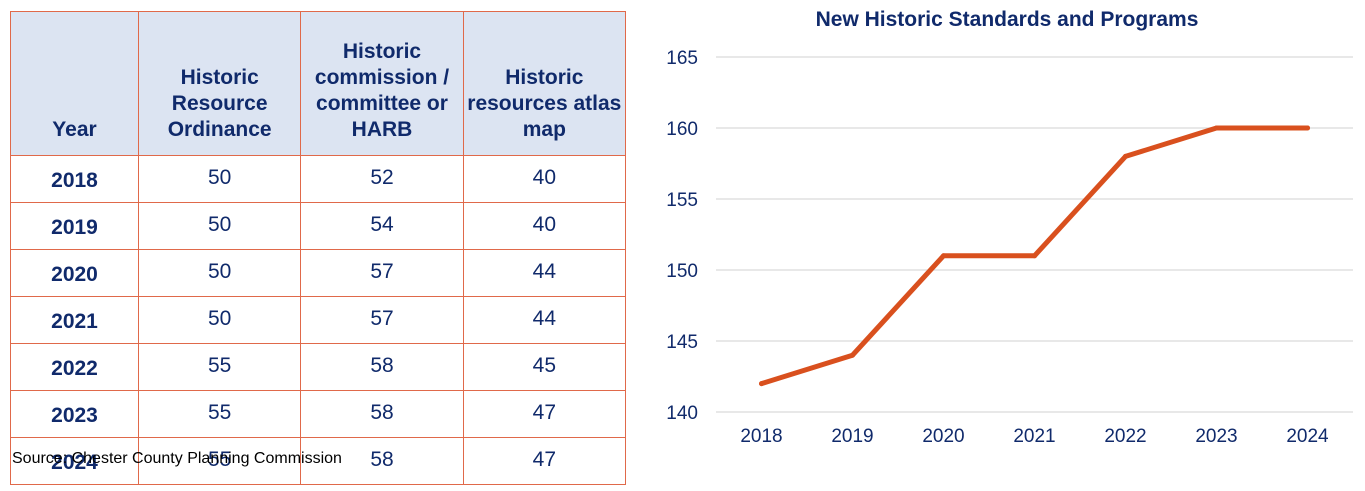 This screenshot has height=491, width=1365. I want to click on x-tick-label: 2022, so click(1125, 436).